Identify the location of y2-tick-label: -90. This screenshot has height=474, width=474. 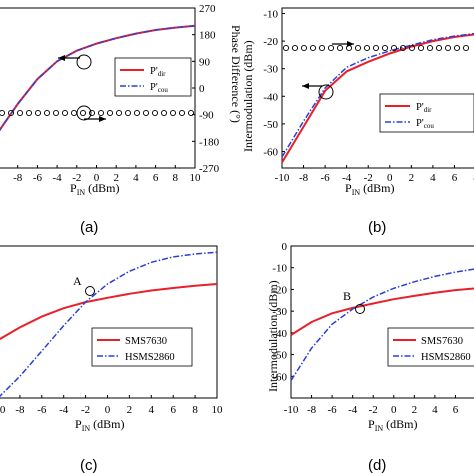
(206, 116).